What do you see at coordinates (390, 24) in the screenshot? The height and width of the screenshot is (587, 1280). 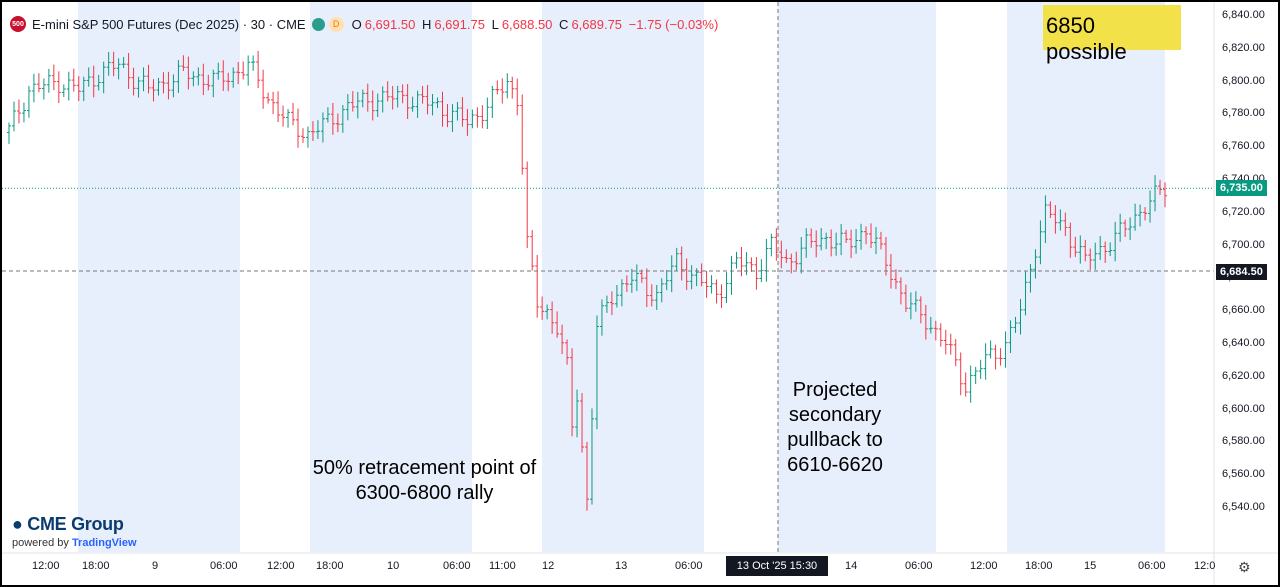 I see `open-value: 6,691.50` at bounding box center [390, 24].